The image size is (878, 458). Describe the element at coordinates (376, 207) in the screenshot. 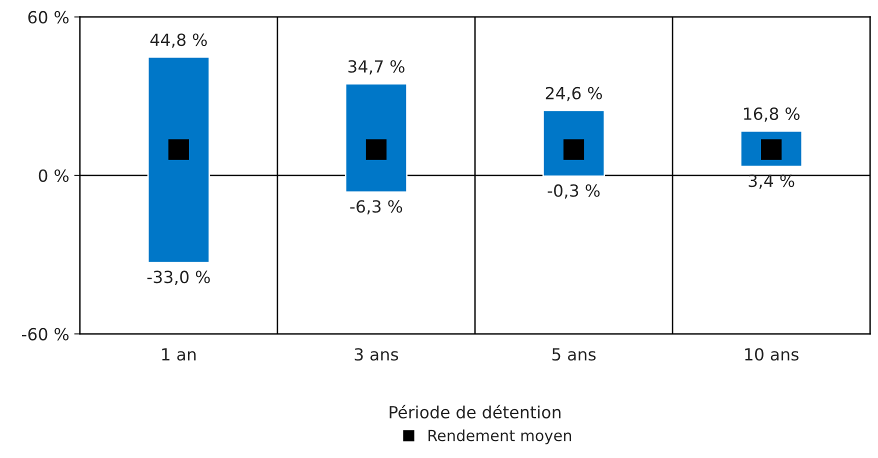

I see `annotation: -6,3 %` at that location.